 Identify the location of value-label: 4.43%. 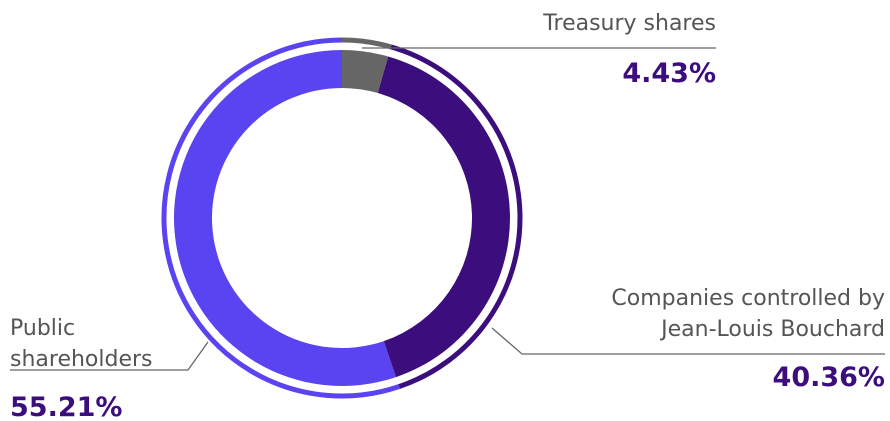
(669, 73).